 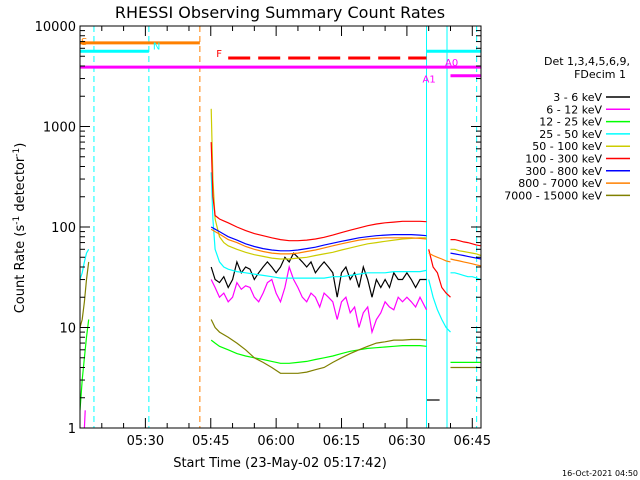 What do you see at coordinates (59, 128) in the screenshot?
I see `y-tick-label: 1000` at bounding box center [59, 128].